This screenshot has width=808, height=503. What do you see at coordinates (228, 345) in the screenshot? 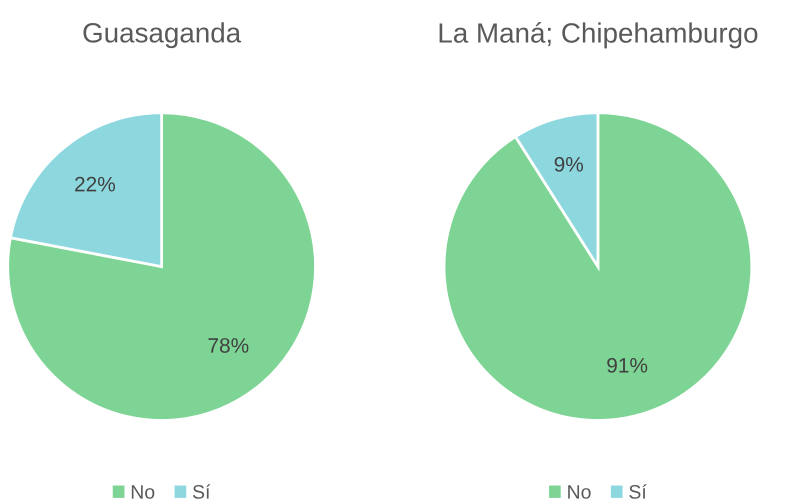
I see `data-label: 78%` at bounding box center [228, 345].